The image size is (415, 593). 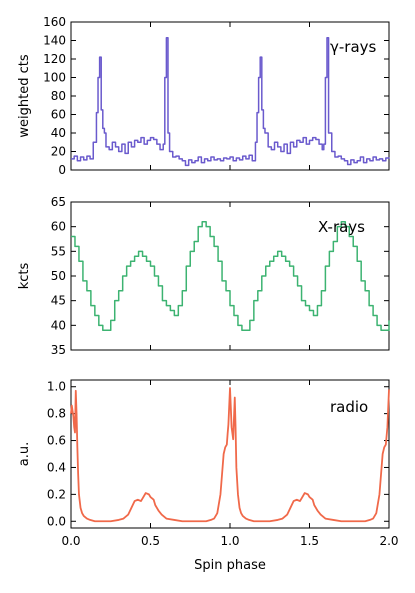 What do you see at coordinates (24, 95) in the screenshot?
I see `gamma-ray-y-axis-title: weighted cts` at bounding box center [24, 95].